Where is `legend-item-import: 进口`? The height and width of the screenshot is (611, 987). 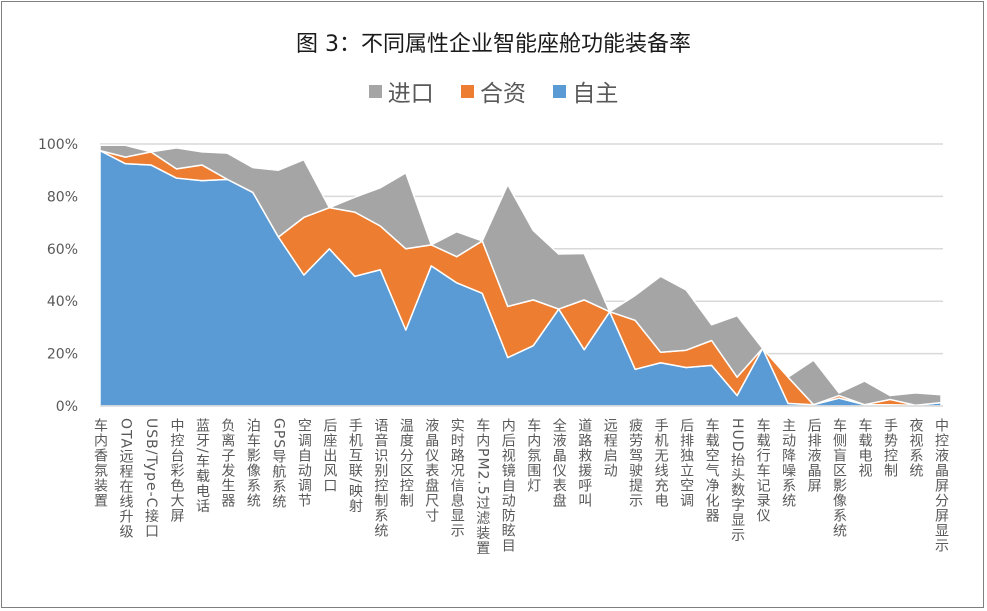 legend-item-import: 进口 is located at coordinates (401, 91).